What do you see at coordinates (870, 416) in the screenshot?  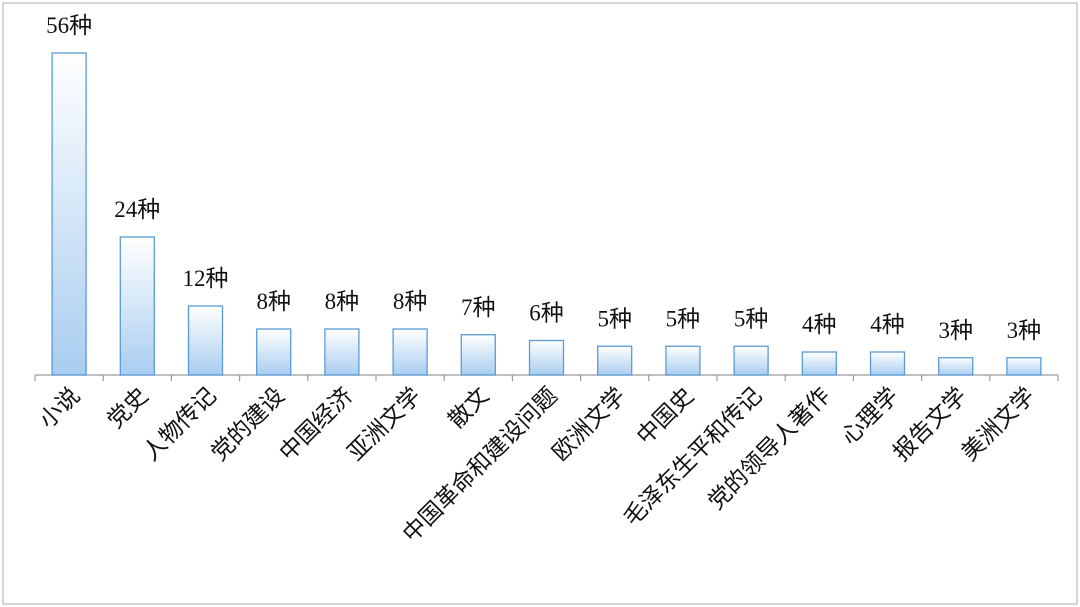 I see `x-tick-label: 心理学` at bounding box center [870, 416].